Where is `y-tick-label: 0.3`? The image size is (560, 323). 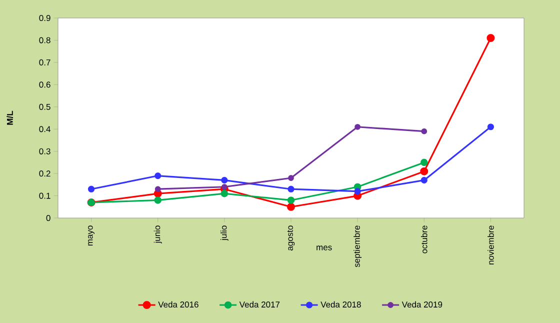
y-tick-label: 0.3 is located at coordinates (44, 151).